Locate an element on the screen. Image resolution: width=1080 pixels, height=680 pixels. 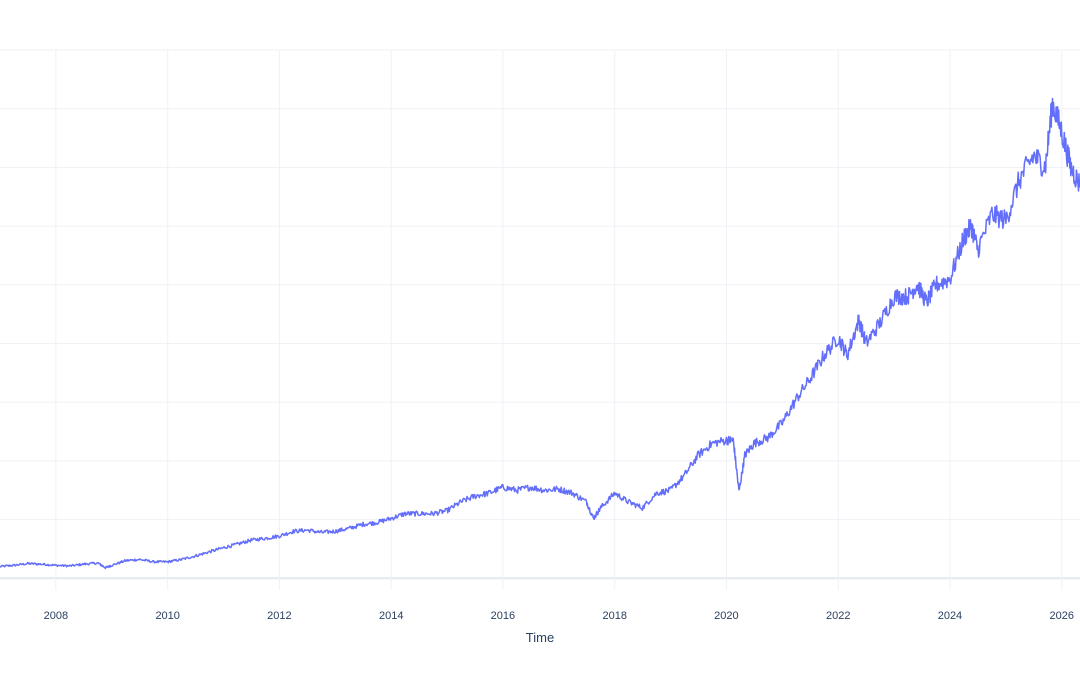
x-tick-label: 2020 is located at coordinates (726, 616).